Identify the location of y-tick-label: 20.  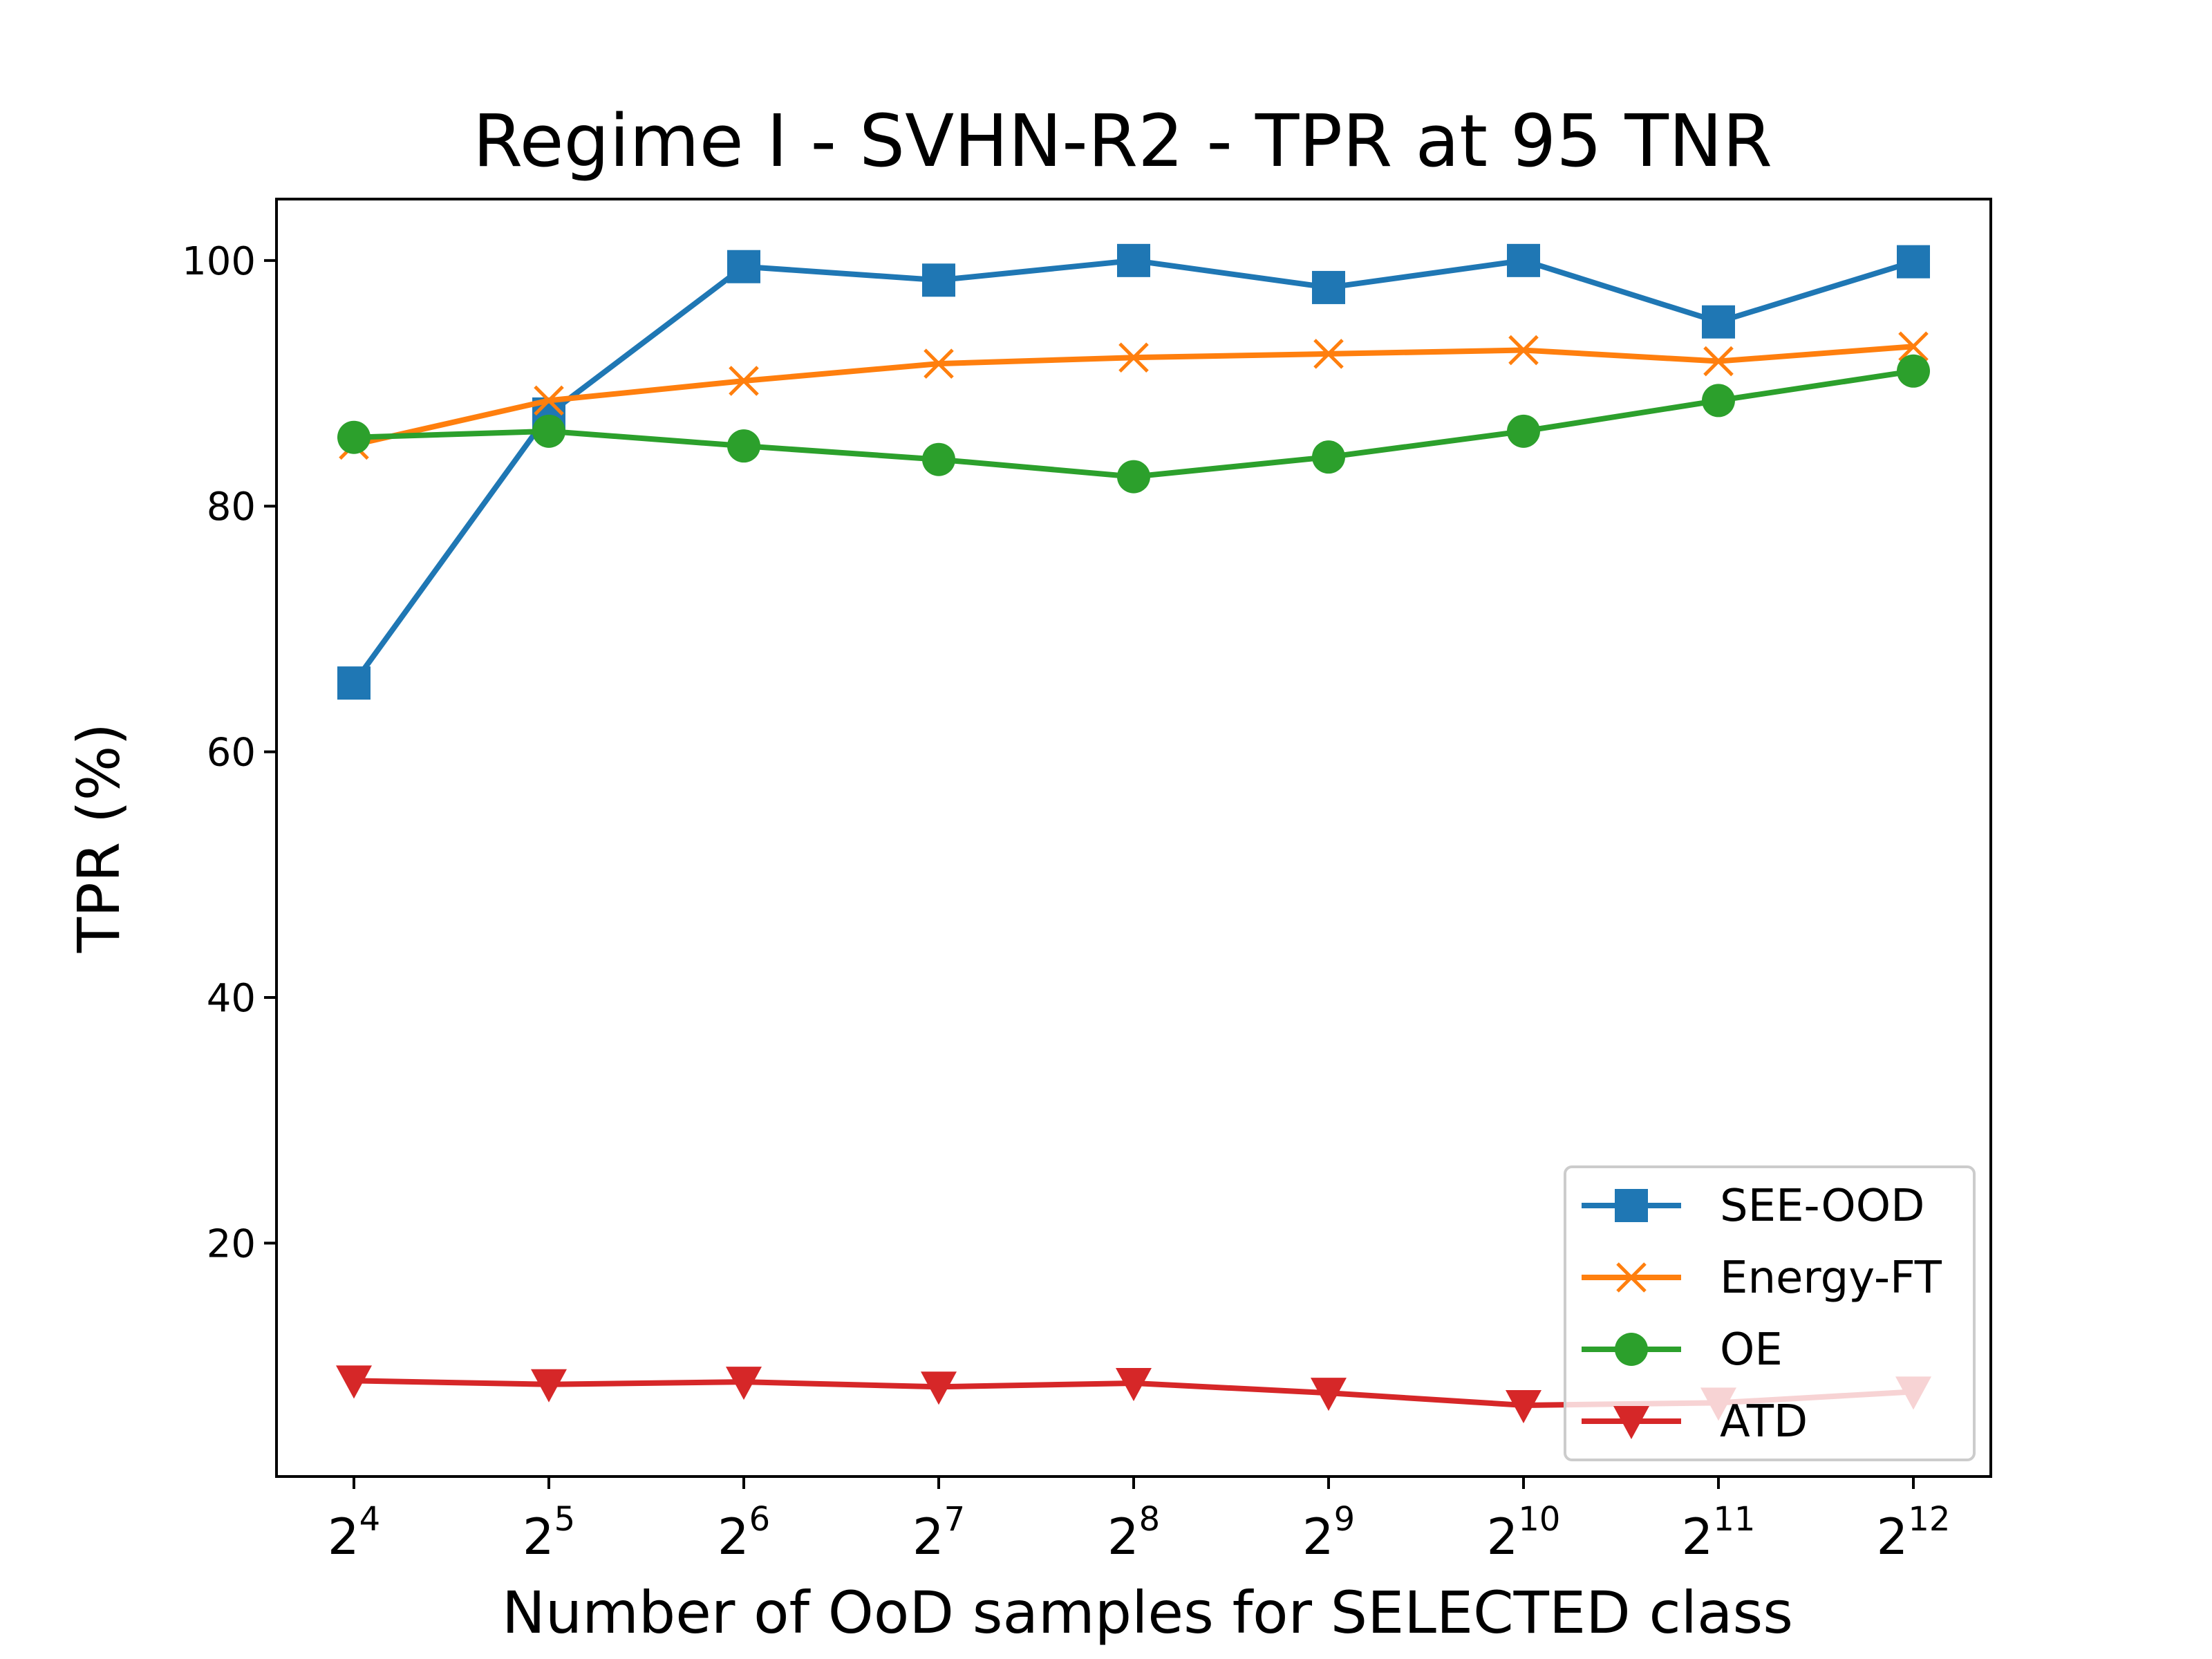
(232, 1243).